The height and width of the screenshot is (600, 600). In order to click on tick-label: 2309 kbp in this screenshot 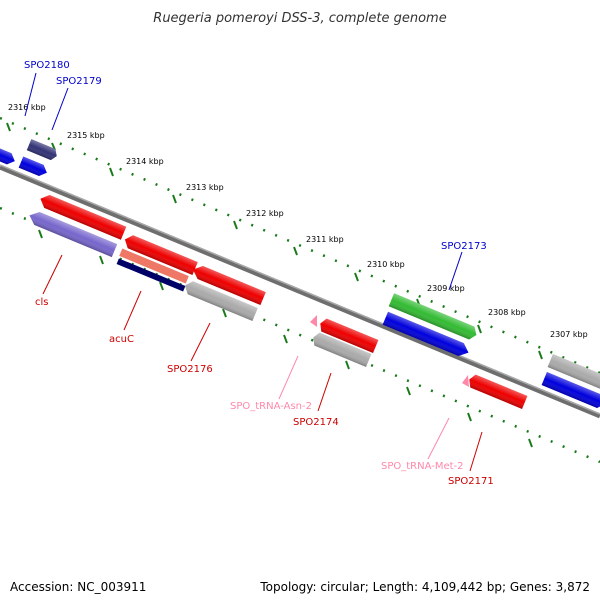, I will do `click(446, 288)`.